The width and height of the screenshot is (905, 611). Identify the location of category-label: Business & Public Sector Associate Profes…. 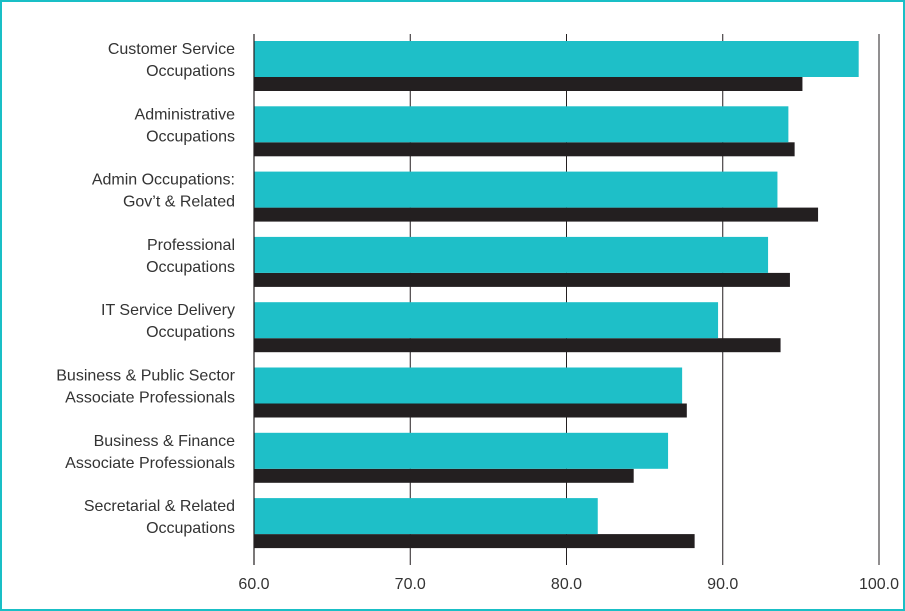
(145, 387).